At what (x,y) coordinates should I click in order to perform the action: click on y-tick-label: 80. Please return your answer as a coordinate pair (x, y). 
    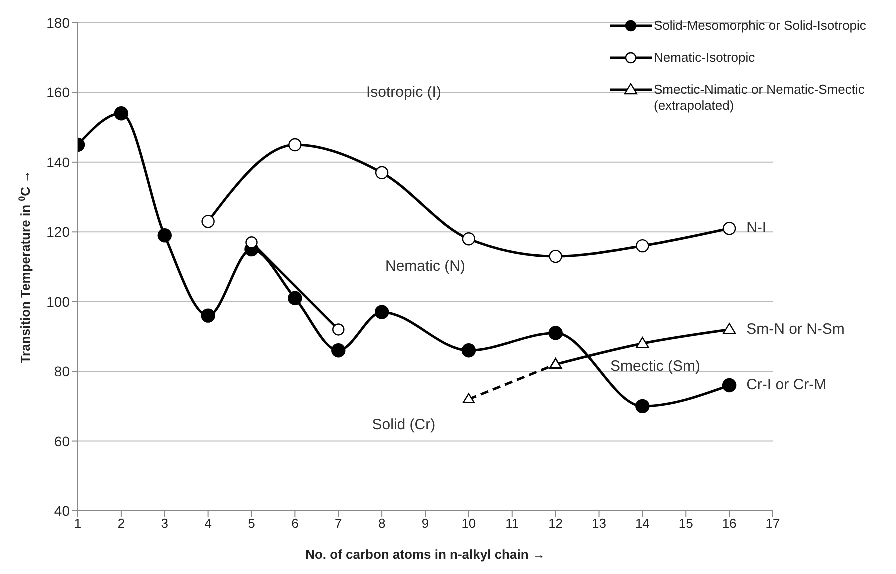
    Looking at the image, I should click on (62, 372).